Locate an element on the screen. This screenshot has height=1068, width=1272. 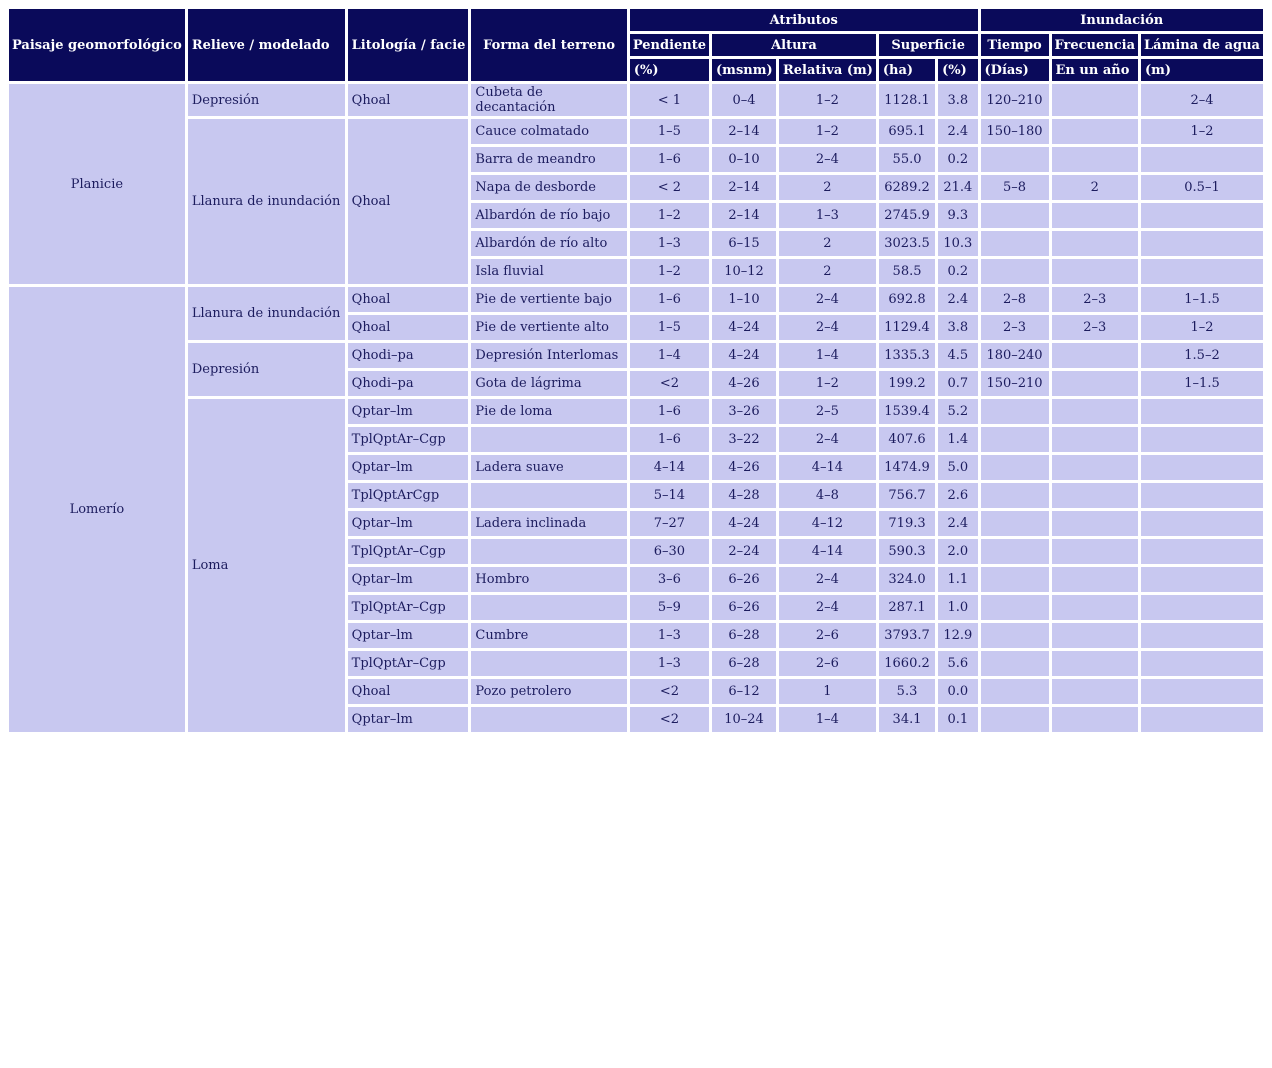
cell-superficie-pct: 0.2 is located at coordinates (958, 159).